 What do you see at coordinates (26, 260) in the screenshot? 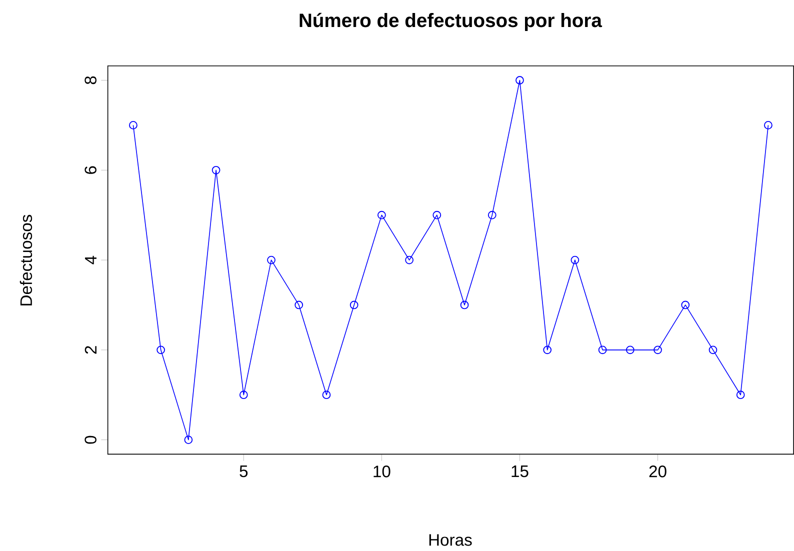
I see `y-axis-title: Defectuosos` at bounding box center [26, 260].